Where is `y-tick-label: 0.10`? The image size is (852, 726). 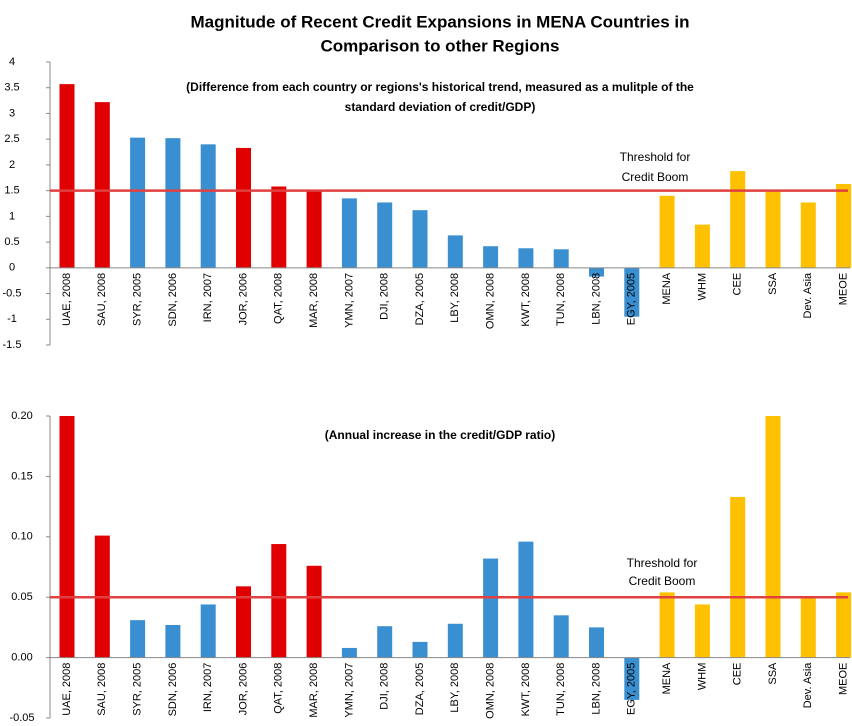 y-tick-label: 0.10 is located at coordinates (21, 537).